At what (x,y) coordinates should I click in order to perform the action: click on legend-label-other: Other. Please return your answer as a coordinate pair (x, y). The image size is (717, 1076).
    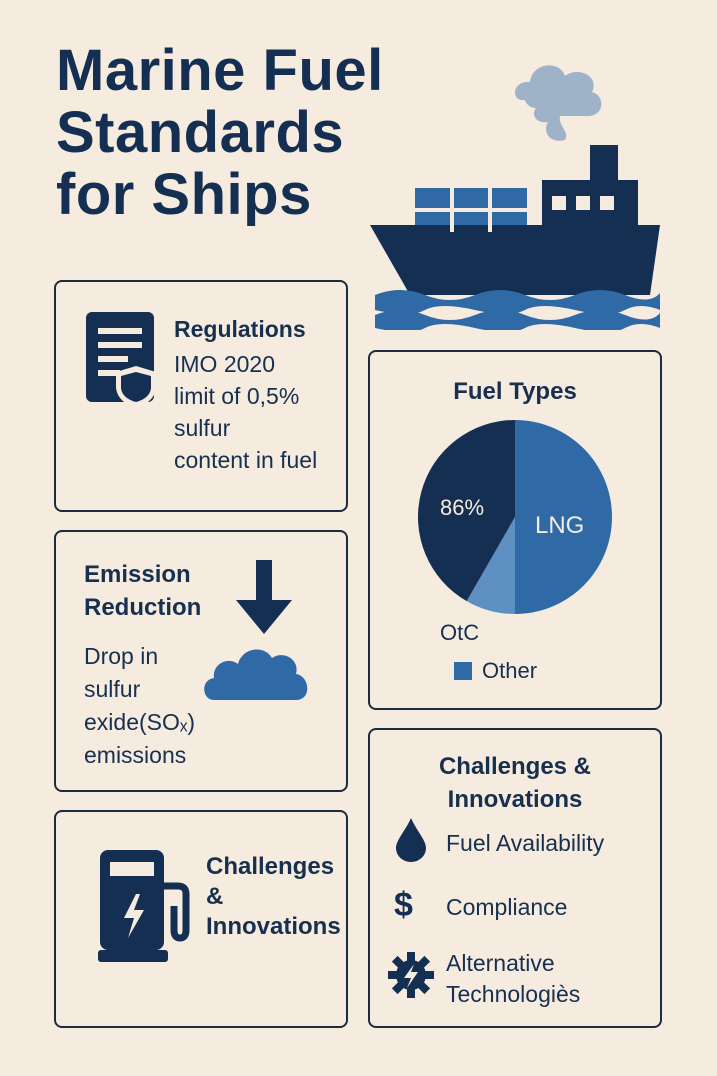
    Looking at the image, I should click on (510, 670).